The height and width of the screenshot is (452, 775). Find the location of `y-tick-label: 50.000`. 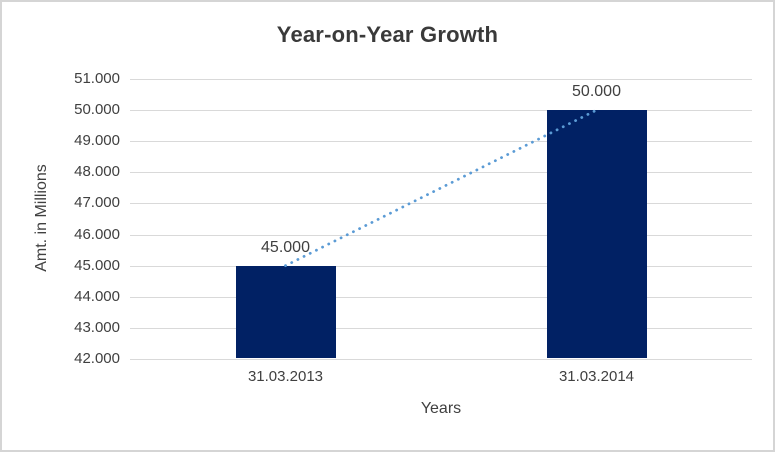

y-tick-label: 50.000 is located at coordinates (97, 110).